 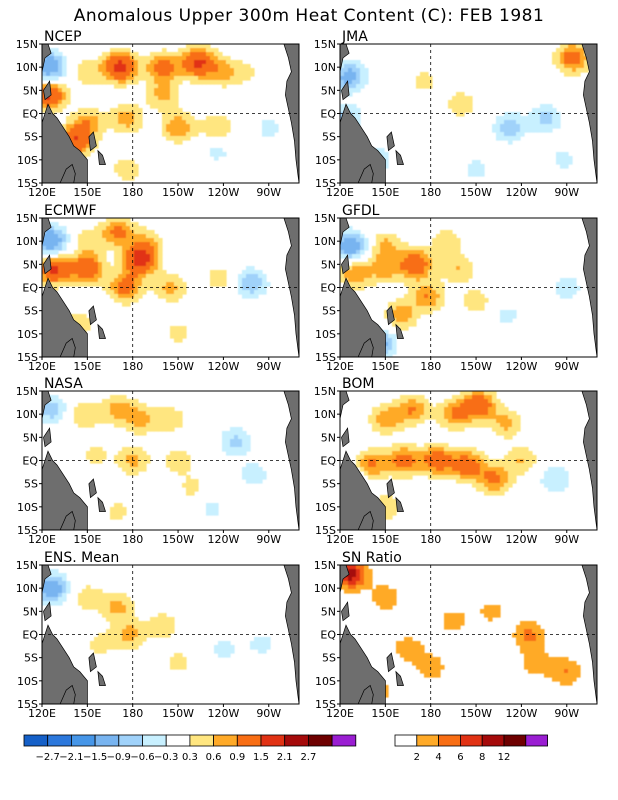 I want to click on colorbar-label: 0.9, so click(x=237, y=757).